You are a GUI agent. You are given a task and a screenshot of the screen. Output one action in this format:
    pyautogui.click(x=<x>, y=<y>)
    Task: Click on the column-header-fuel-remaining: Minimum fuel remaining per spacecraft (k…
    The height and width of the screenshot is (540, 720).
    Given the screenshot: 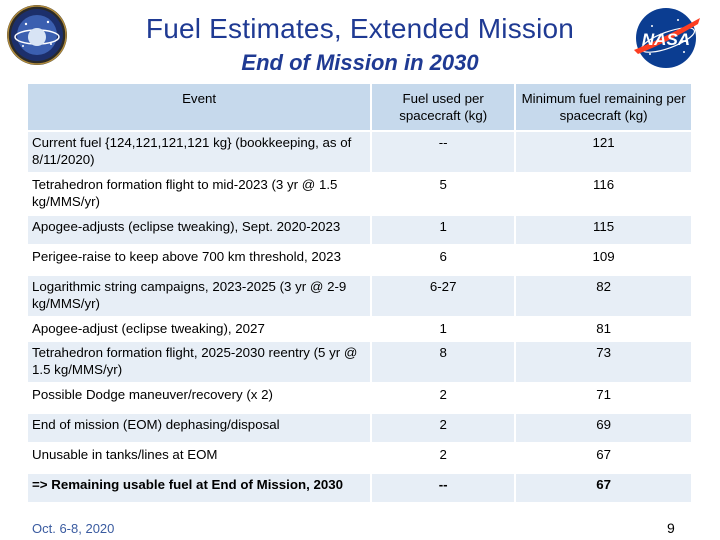 What is the action you would take?
    pyautogui.click(x=603, y=107)
    